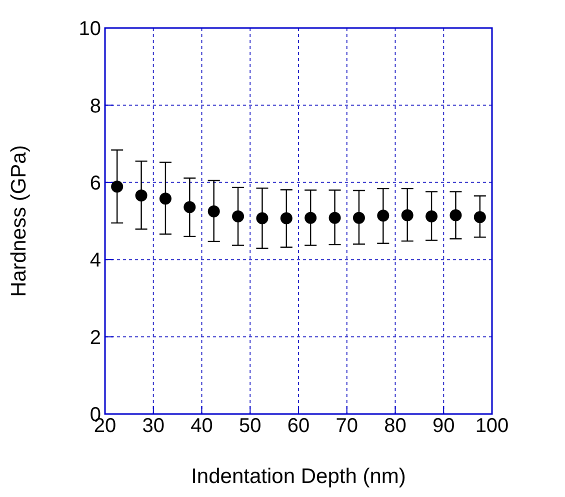  I want to click on x-tick-label: 80, so click(395, 426).